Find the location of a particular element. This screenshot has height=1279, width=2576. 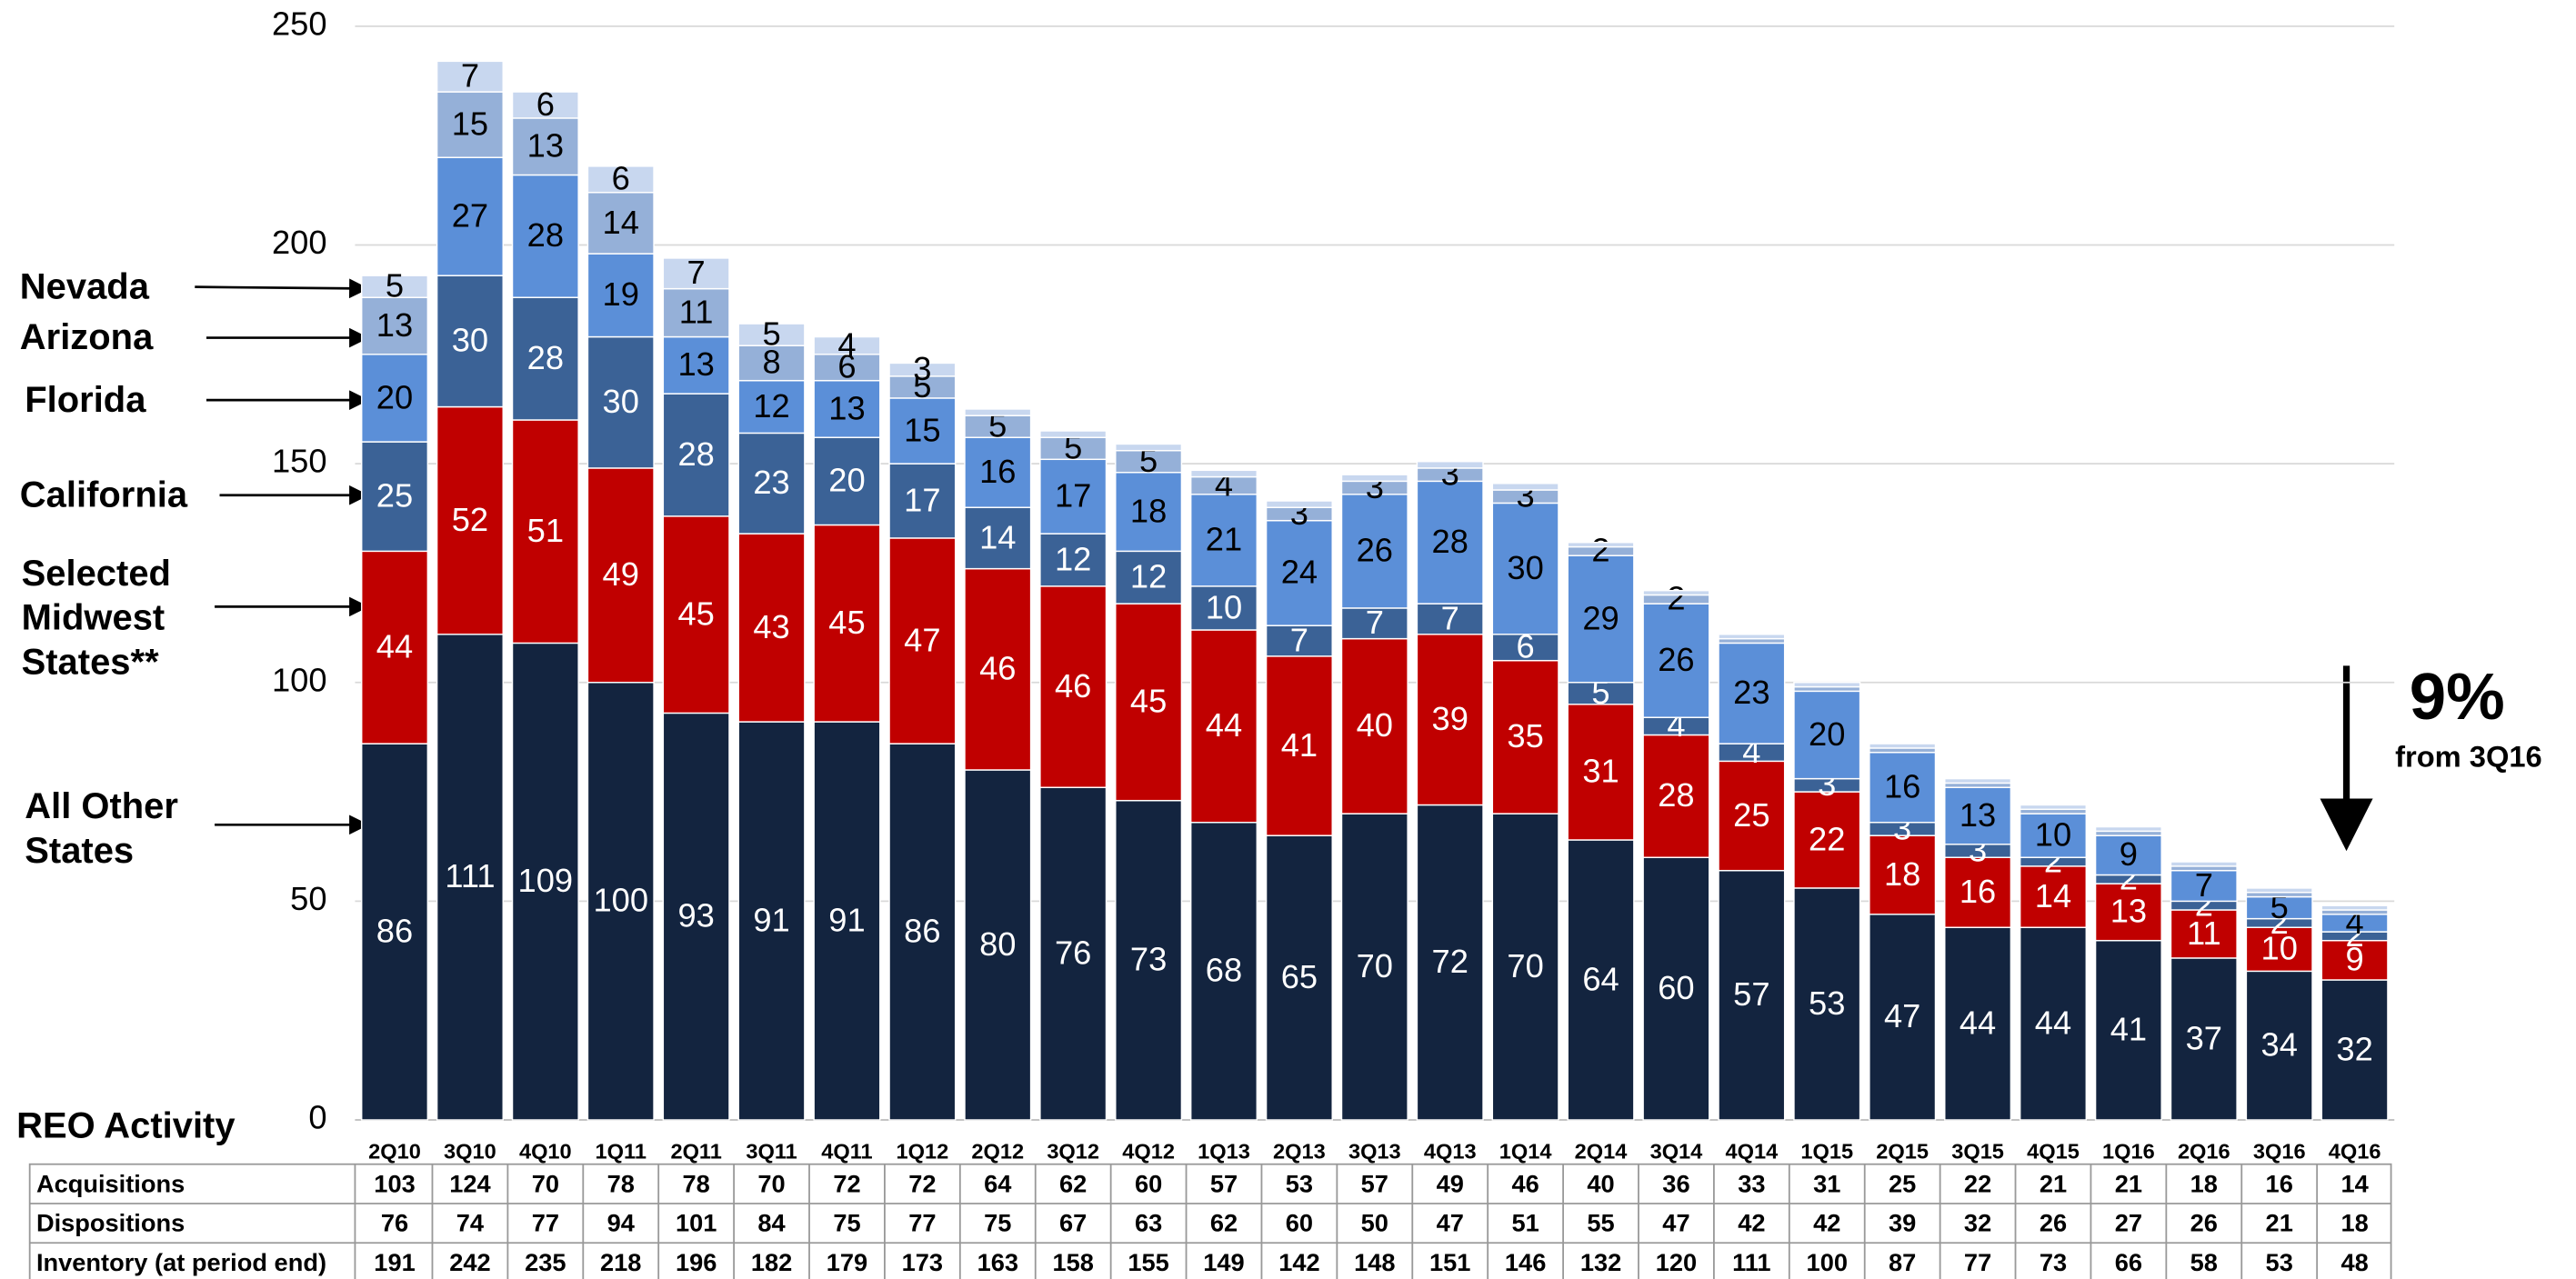

table-cell: 60 is located at coordinates (1149, 1183).